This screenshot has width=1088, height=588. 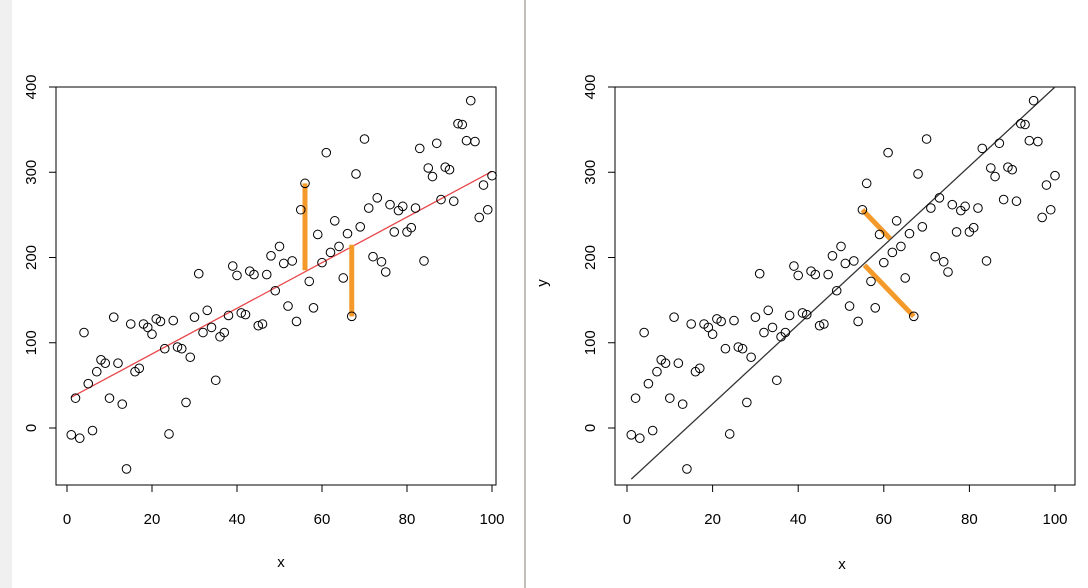 I want to click on left-residuals-group, so click(x=328, y=250).